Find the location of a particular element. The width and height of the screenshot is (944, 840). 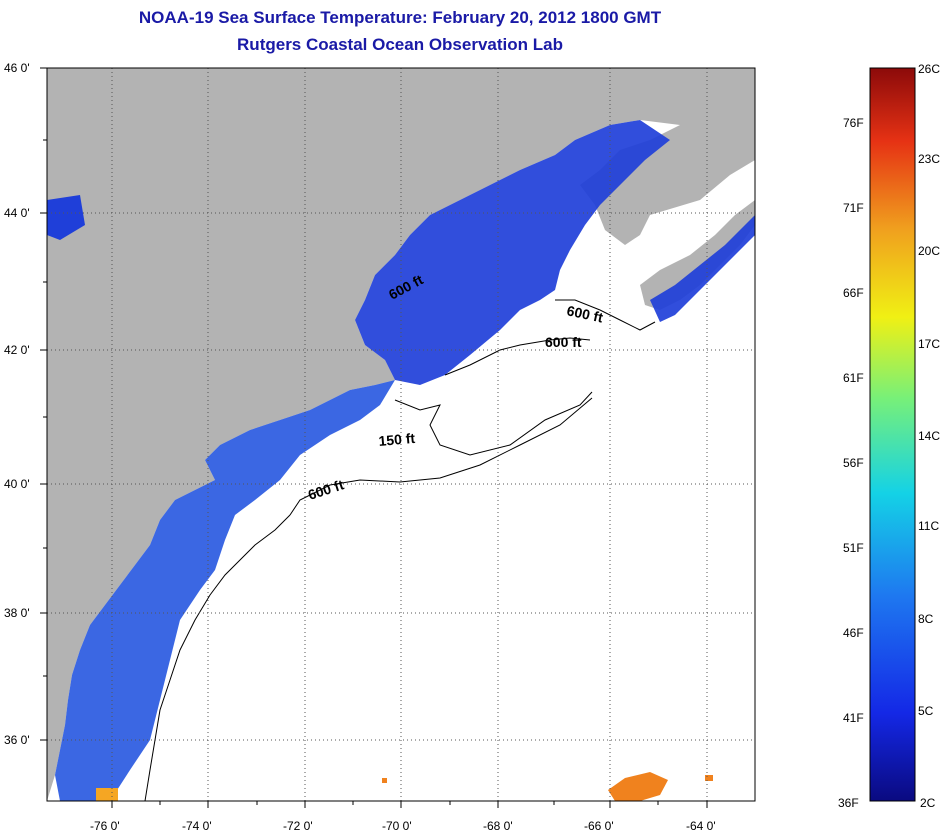

lat-label-36: 36 0' is located at coordinates (17, 740).